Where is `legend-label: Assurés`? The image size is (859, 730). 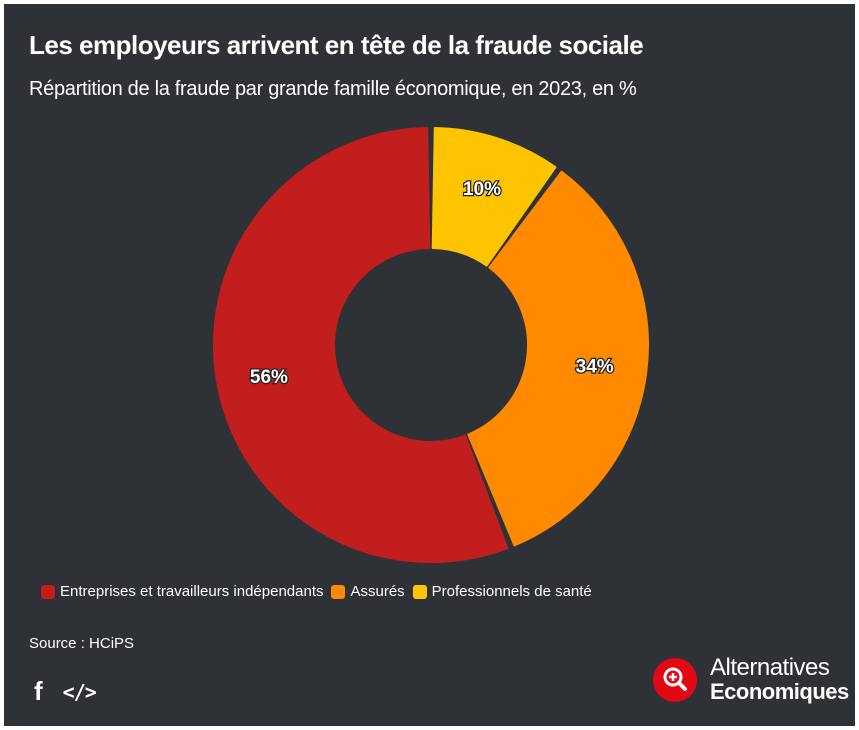
legend-label: Assurés is located at coordinates (377, 591).